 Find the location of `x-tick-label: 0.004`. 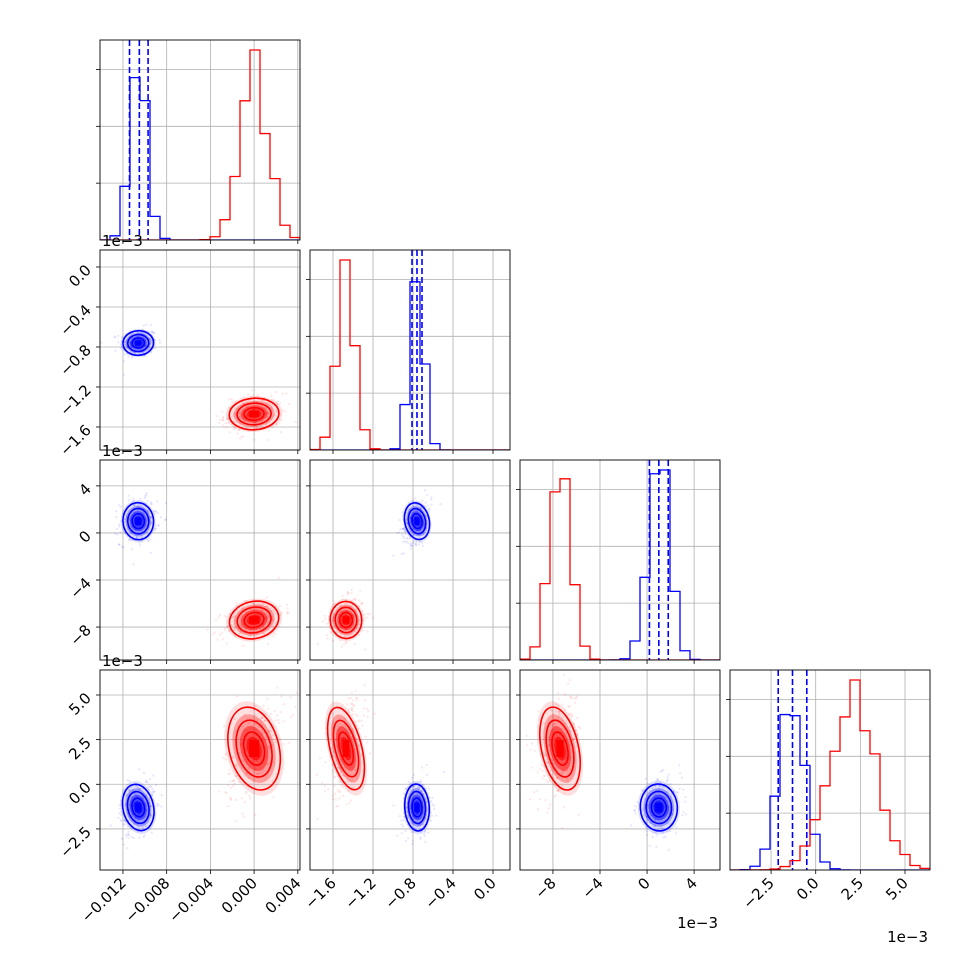

x-tick-label: 0.004 is located at coordinates (283, 895).